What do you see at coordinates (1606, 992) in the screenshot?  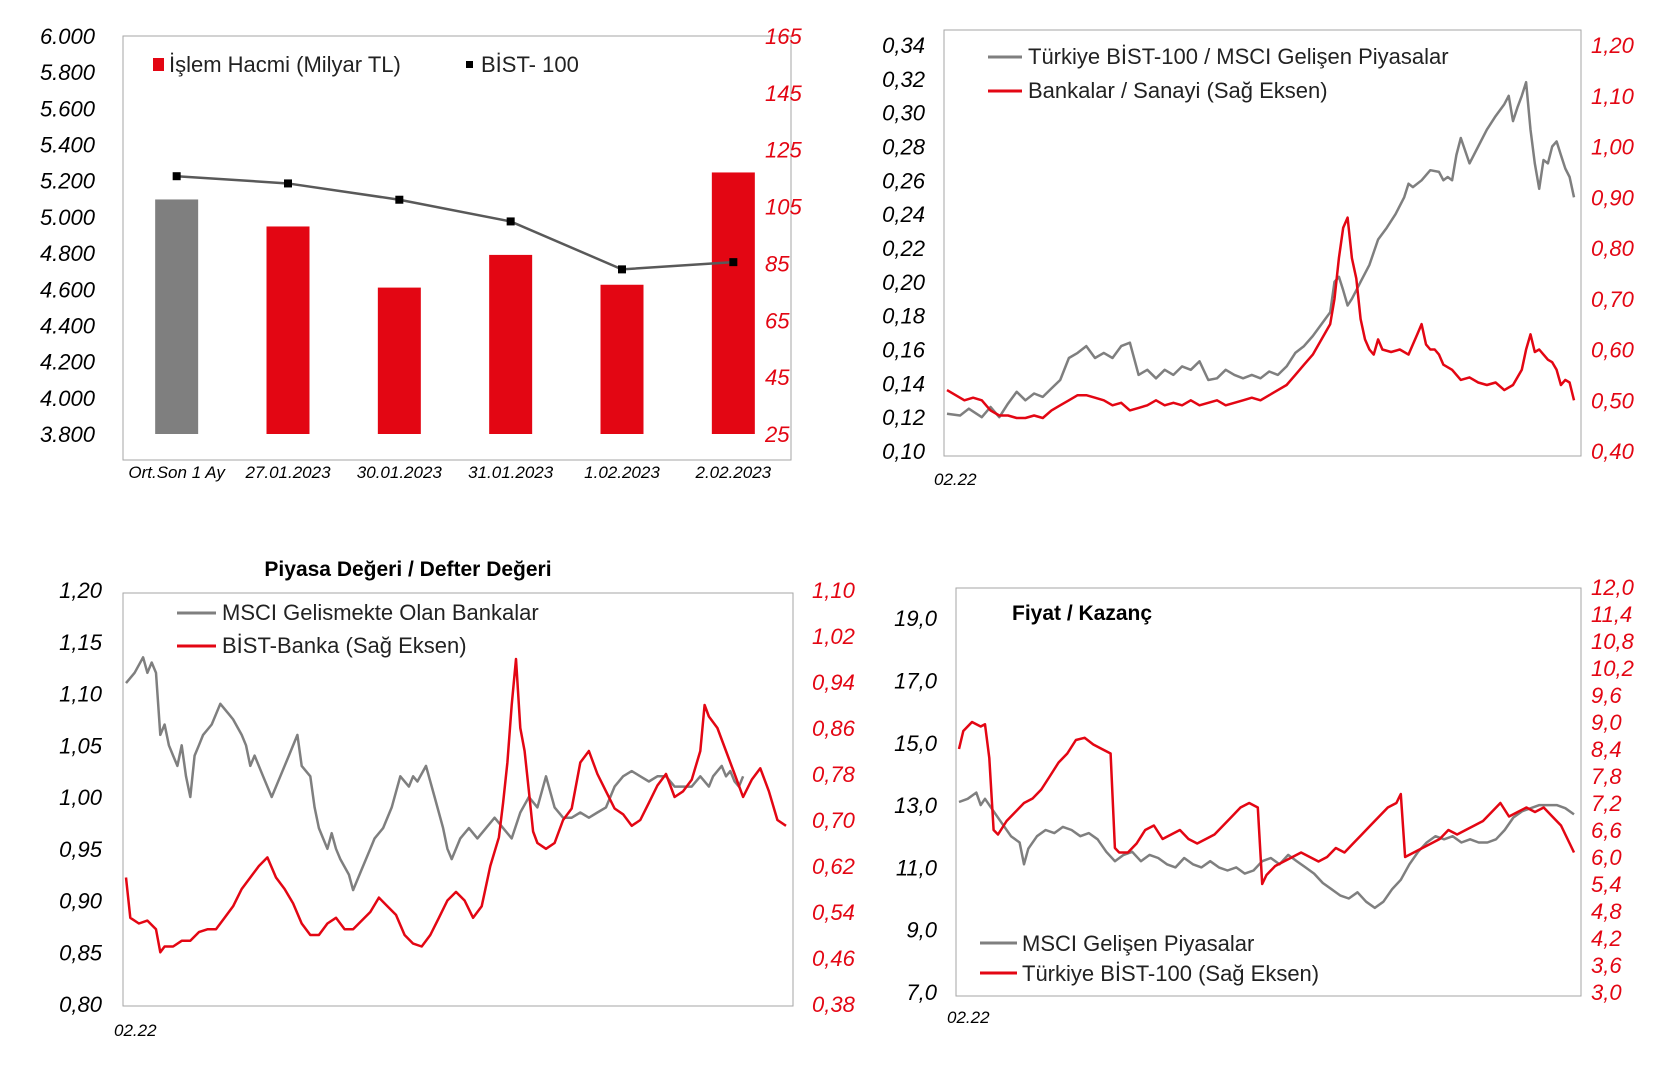 I see `right-tick-label: 3,0` at bounding box center [1606, 992].